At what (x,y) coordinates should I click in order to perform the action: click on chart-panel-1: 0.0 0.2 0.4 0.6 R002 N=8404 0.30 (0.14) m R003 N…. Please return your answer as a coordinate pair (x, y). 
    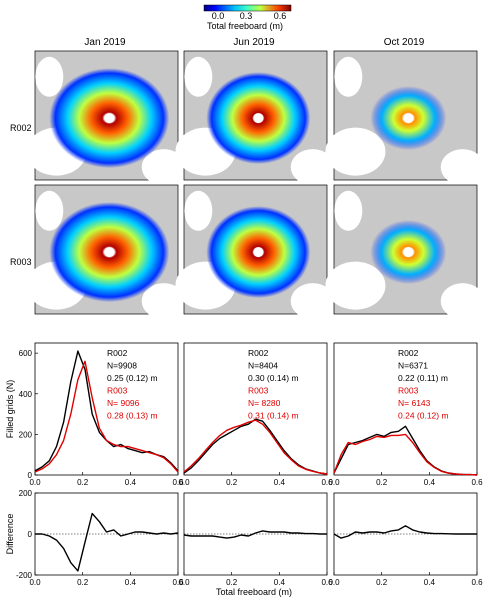
    Looking at the image, I should click on (255, 414).